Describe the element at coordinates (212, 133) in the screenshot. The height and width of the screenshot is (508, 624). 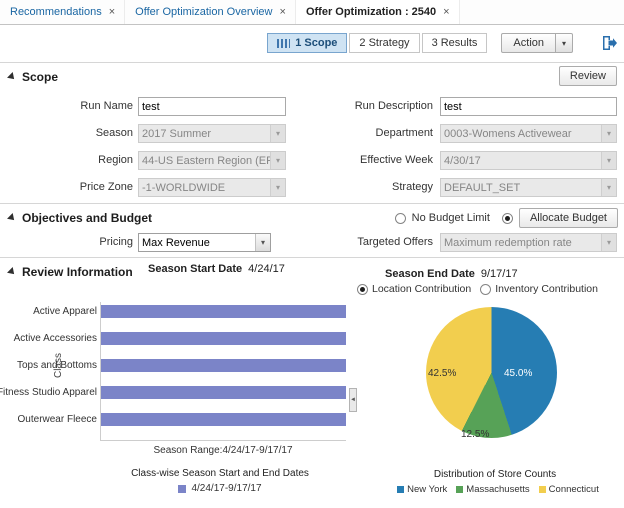
I see `season-select: 2017 Summer ▾` at that location.